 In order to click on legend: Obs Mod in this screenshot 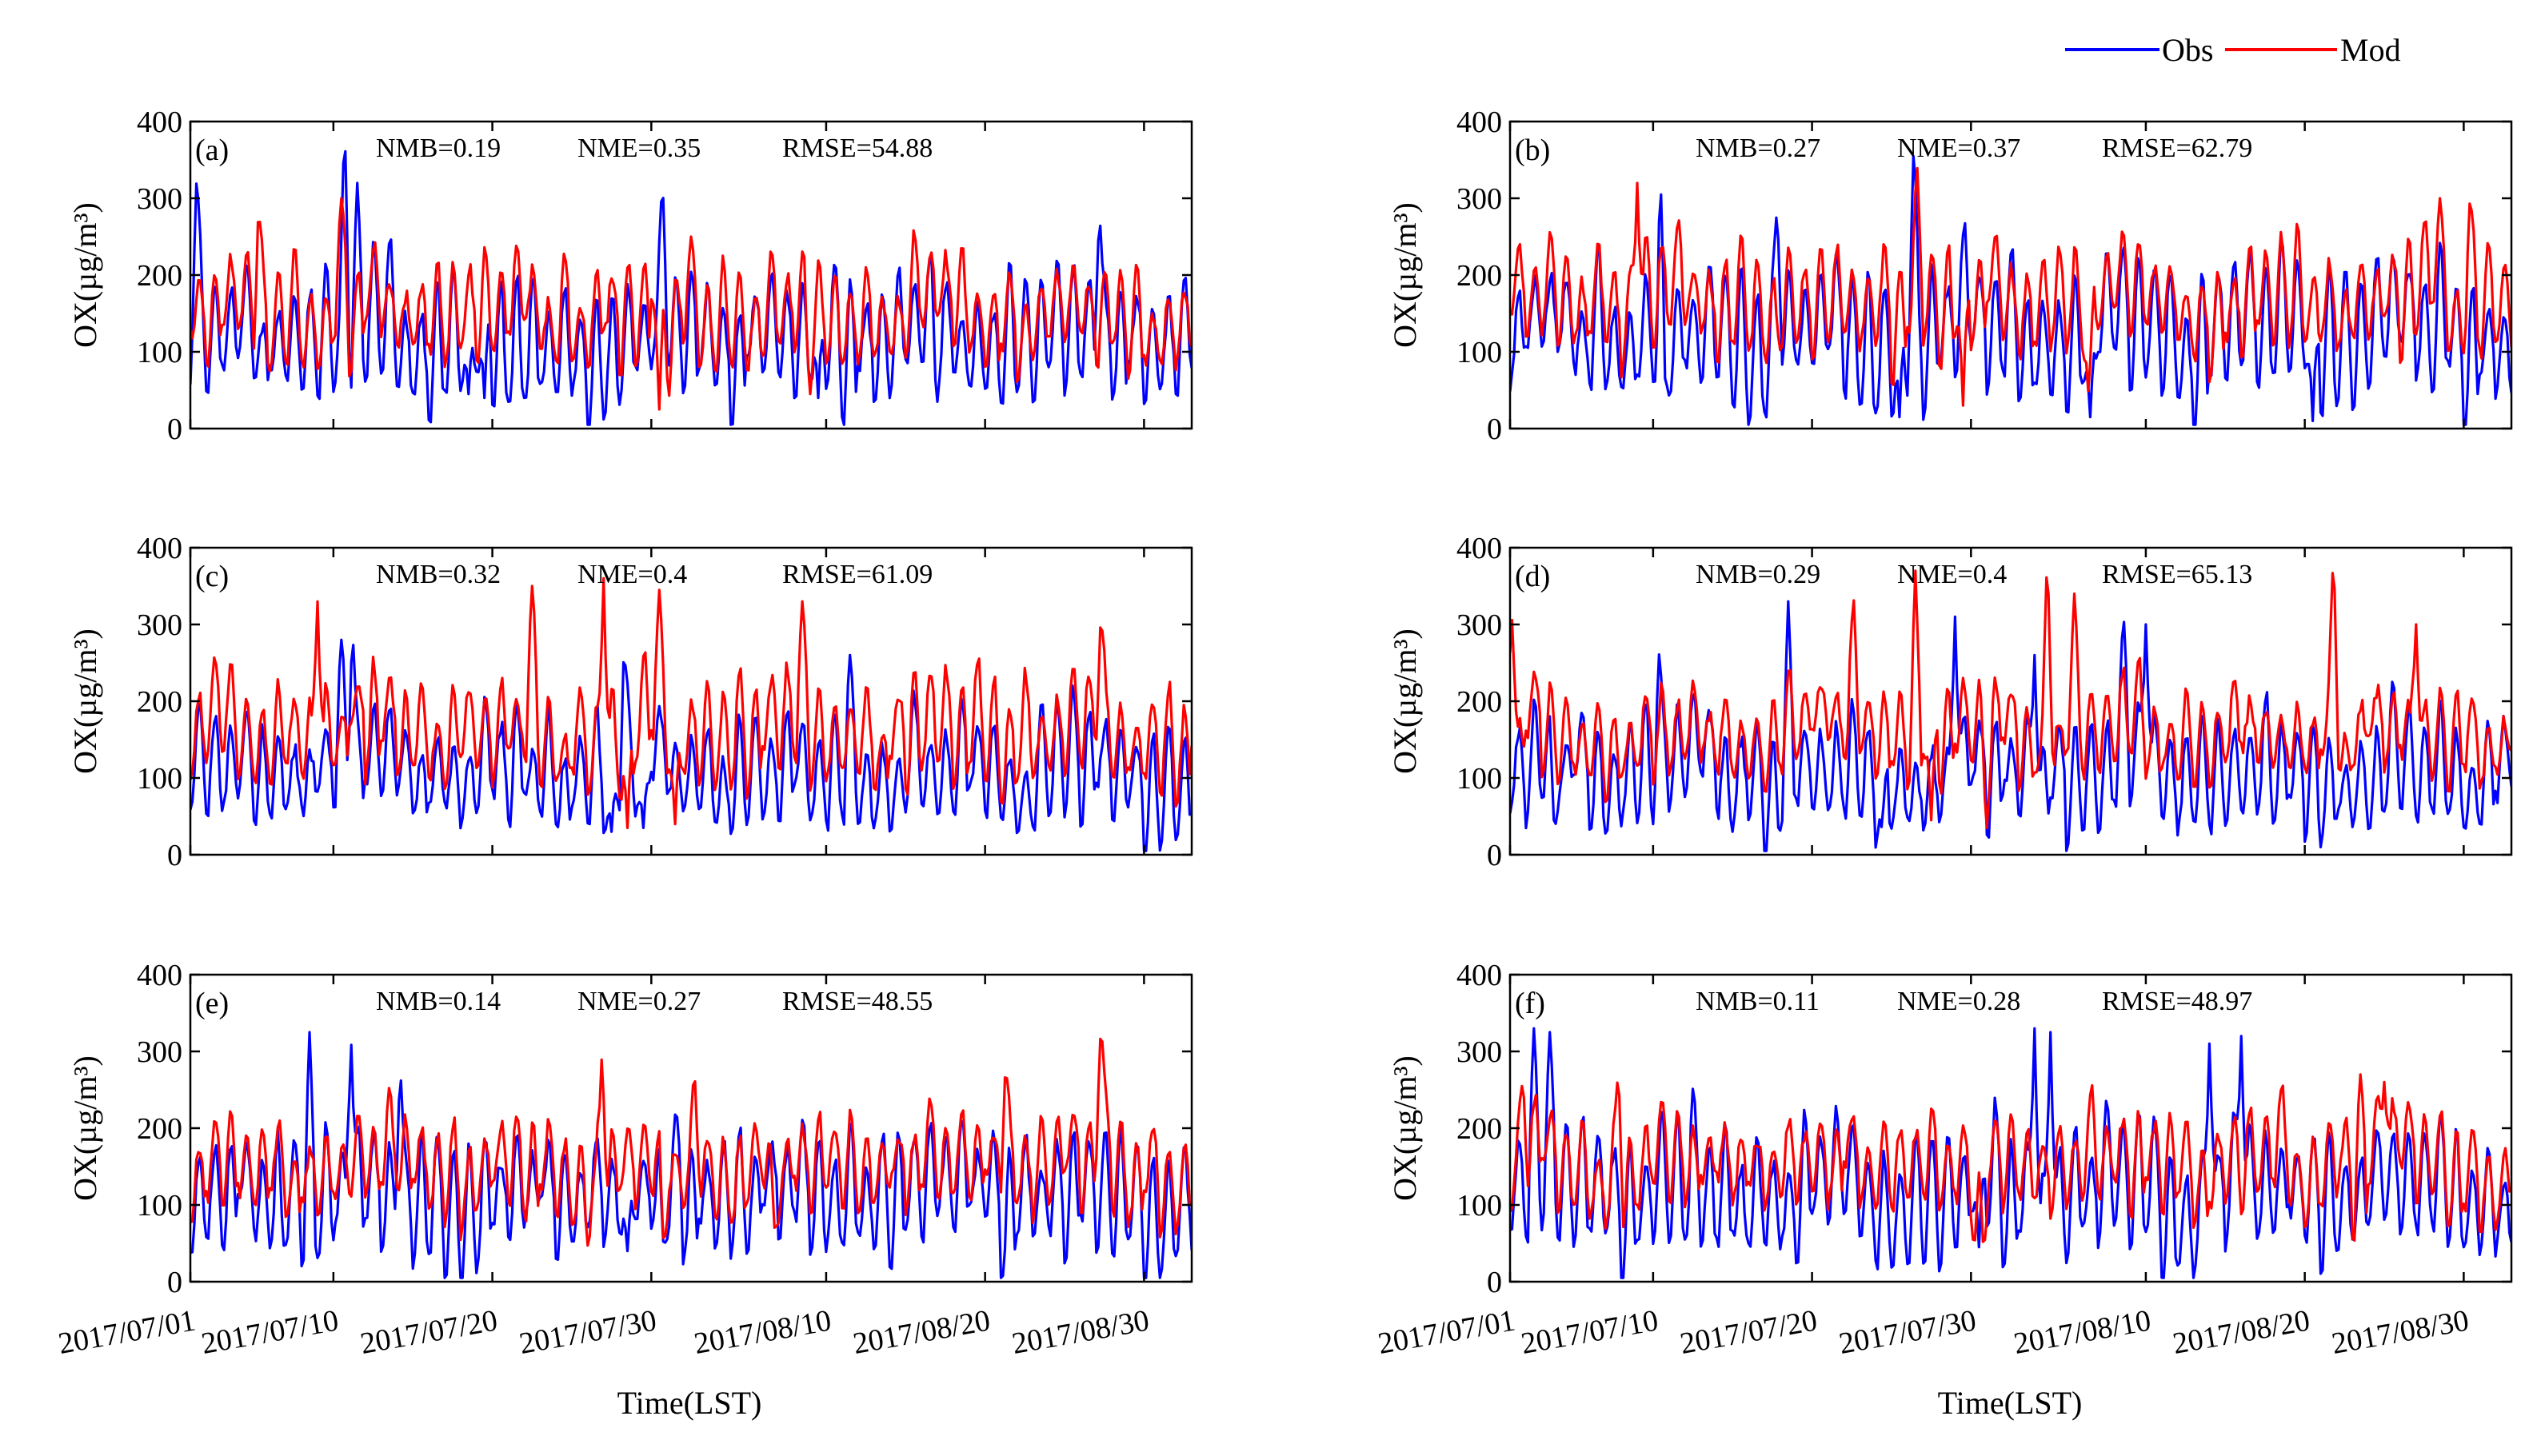, I will do `click(2233, 50)`.